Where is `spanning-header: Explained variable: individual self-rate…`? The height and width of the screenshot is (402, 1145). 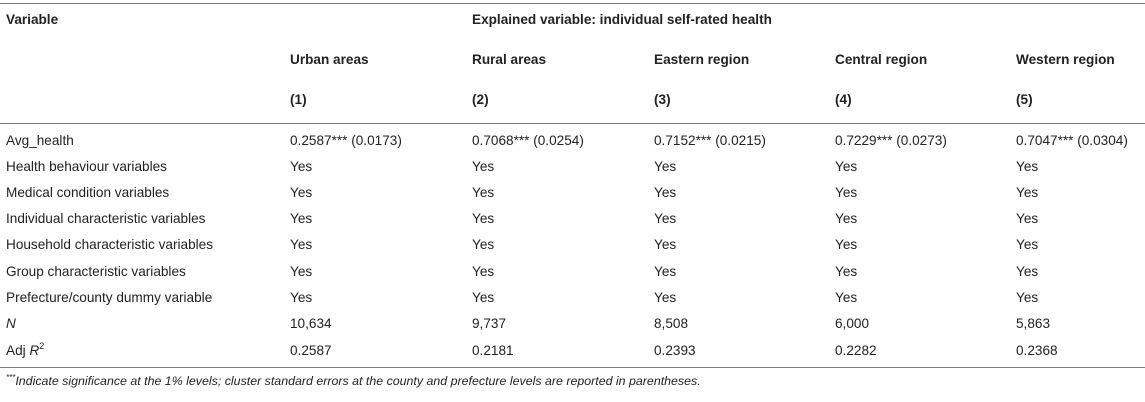
spanning-header: Explained variable: individual self-rate… is located at coordinates (622, 19).